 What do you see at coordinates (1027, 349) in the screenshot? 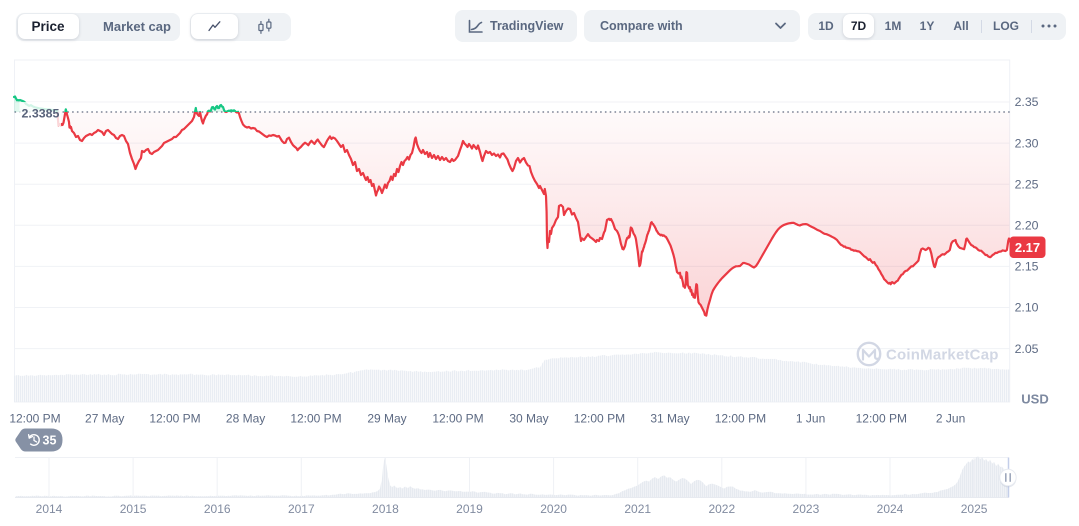
I see `svg-text: 2.05` at bounding box center [1027, 349].